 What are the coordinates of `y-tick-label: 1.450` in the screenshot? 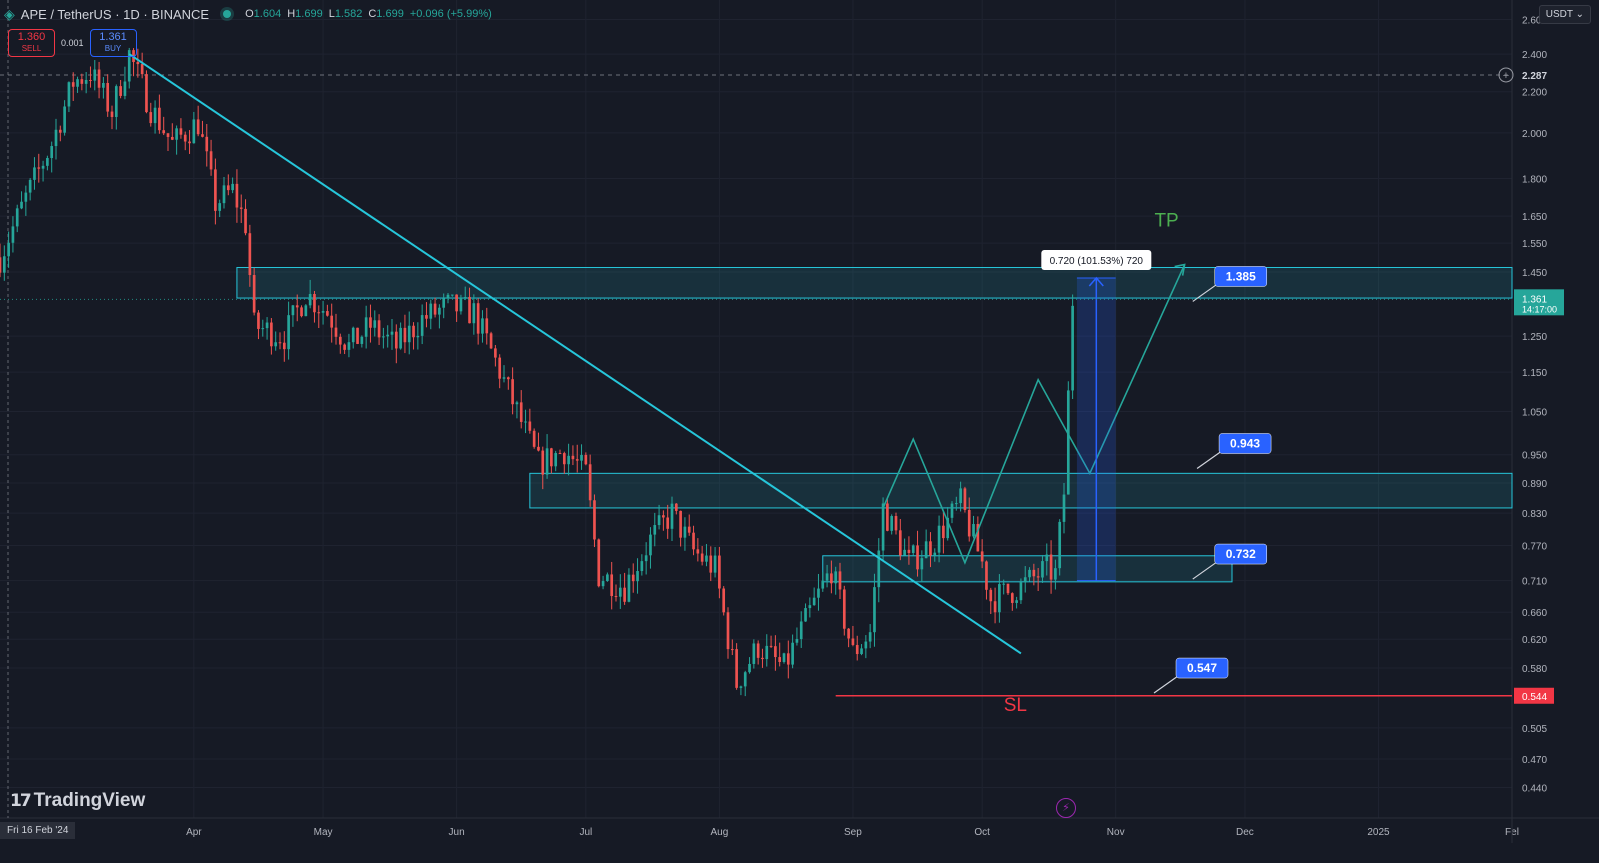 It's located at (1534, 273).